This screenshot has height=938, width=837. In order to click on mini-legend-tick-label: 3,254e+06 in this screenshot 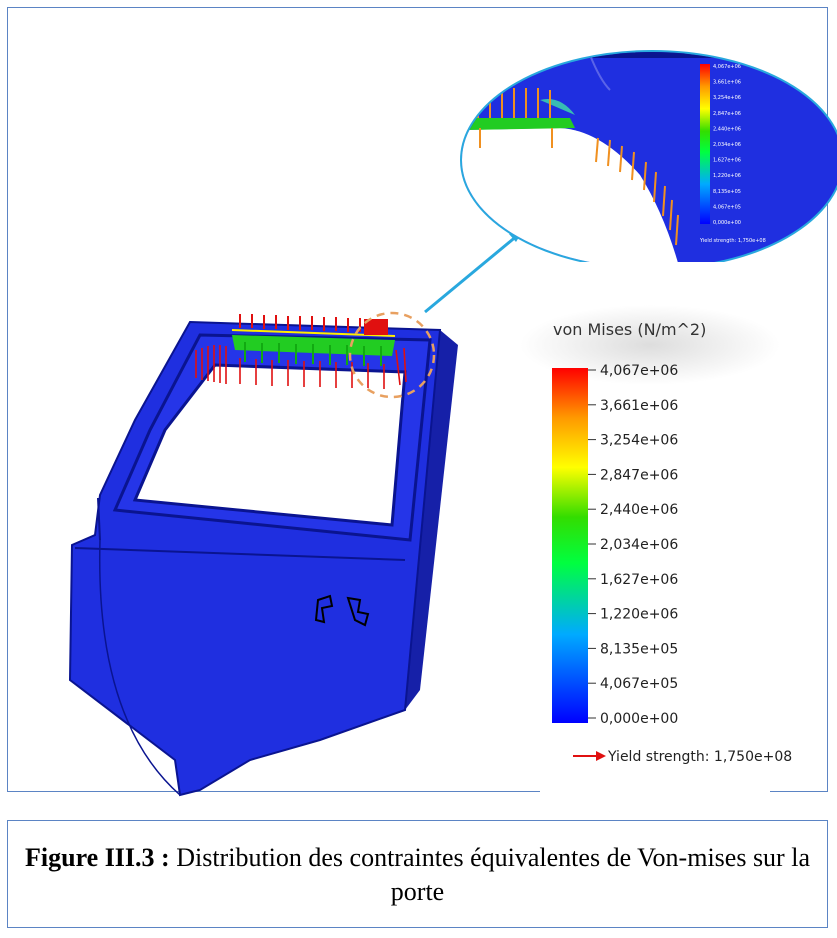, I will do `click(727, 98)`.